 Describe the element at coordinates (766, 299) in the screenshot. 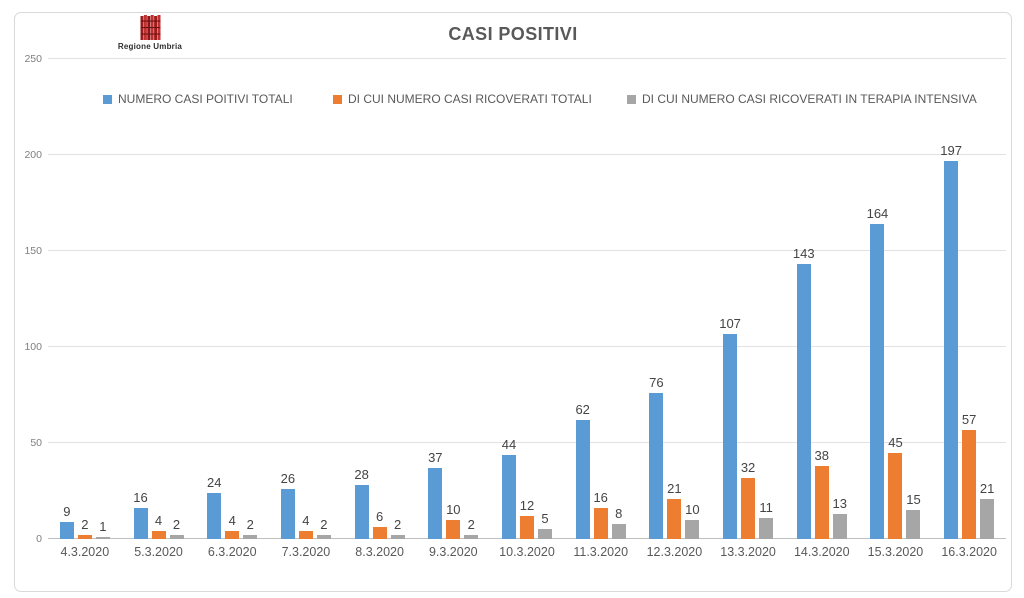

I see `bar-slot: 11` at that location.